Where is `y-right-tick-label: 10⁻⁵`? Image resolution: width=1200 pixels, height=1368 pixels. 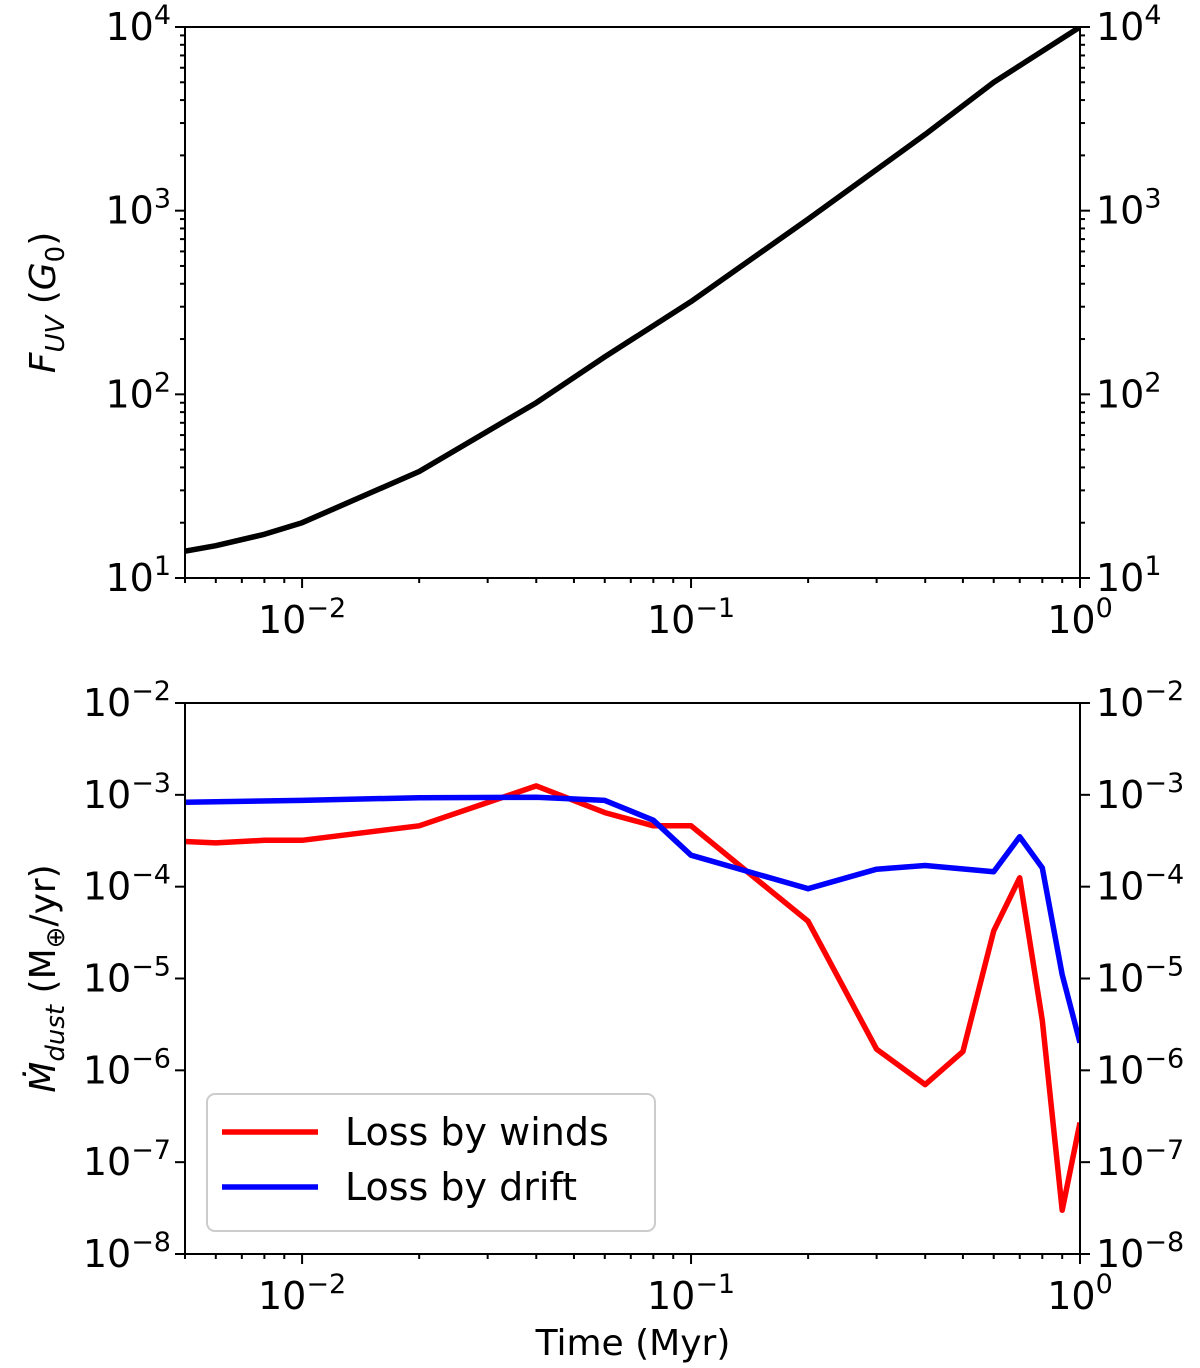
y-right-tick-label: 10⁻⁵ is located at coordinates (1140, 976).